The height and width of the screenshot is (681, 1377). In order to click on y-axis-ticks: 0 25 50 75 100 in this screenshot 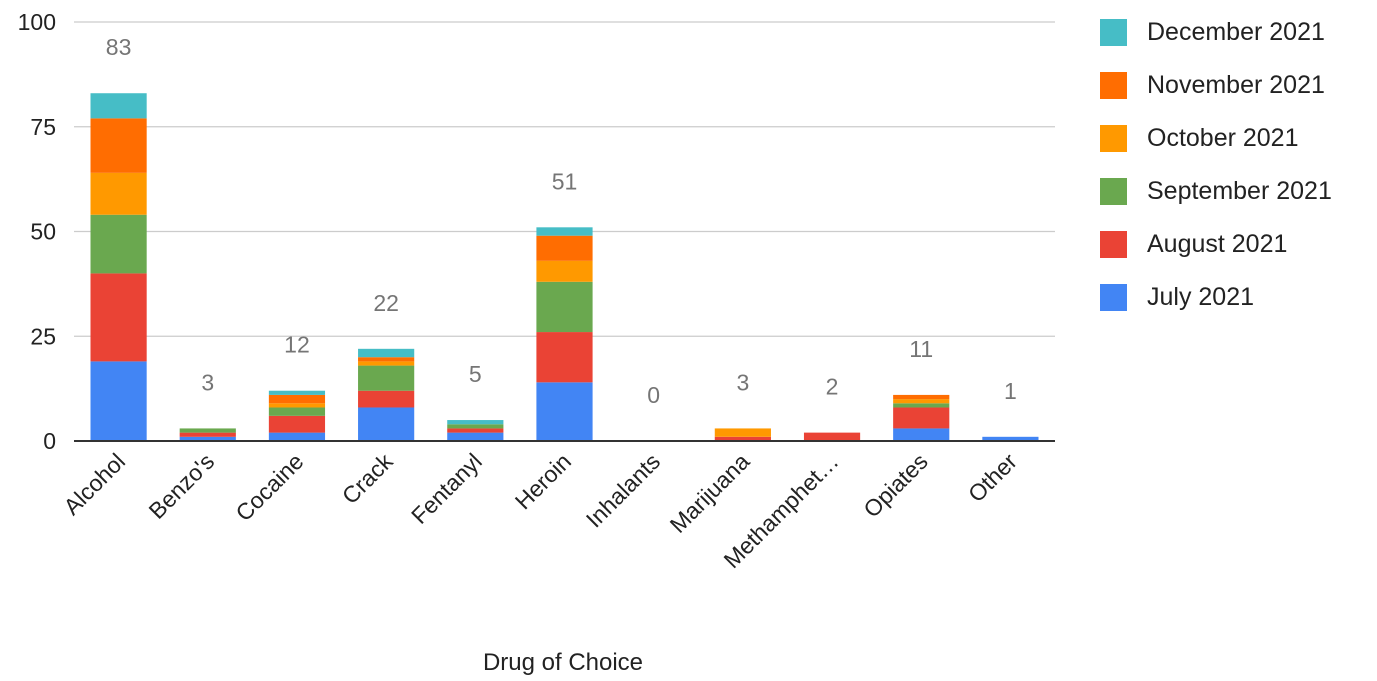, I will do `click(37, 231)`.